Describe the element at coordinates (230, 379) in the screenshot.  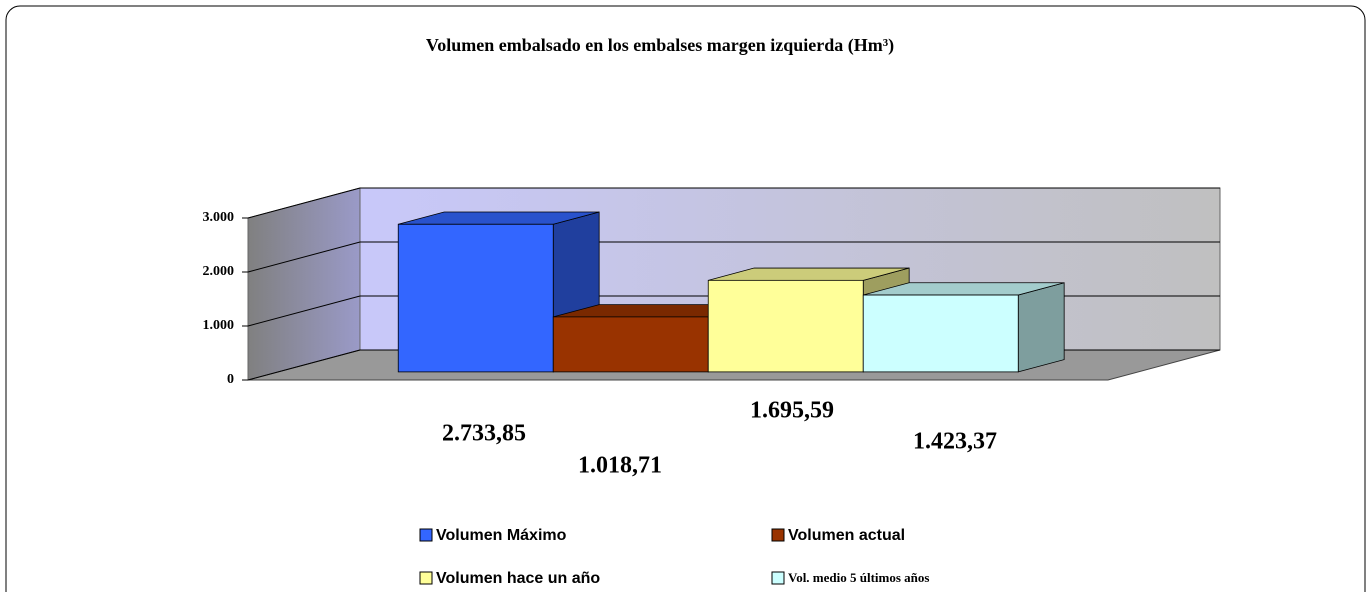
I see `y-tick-label: 0` at that location.